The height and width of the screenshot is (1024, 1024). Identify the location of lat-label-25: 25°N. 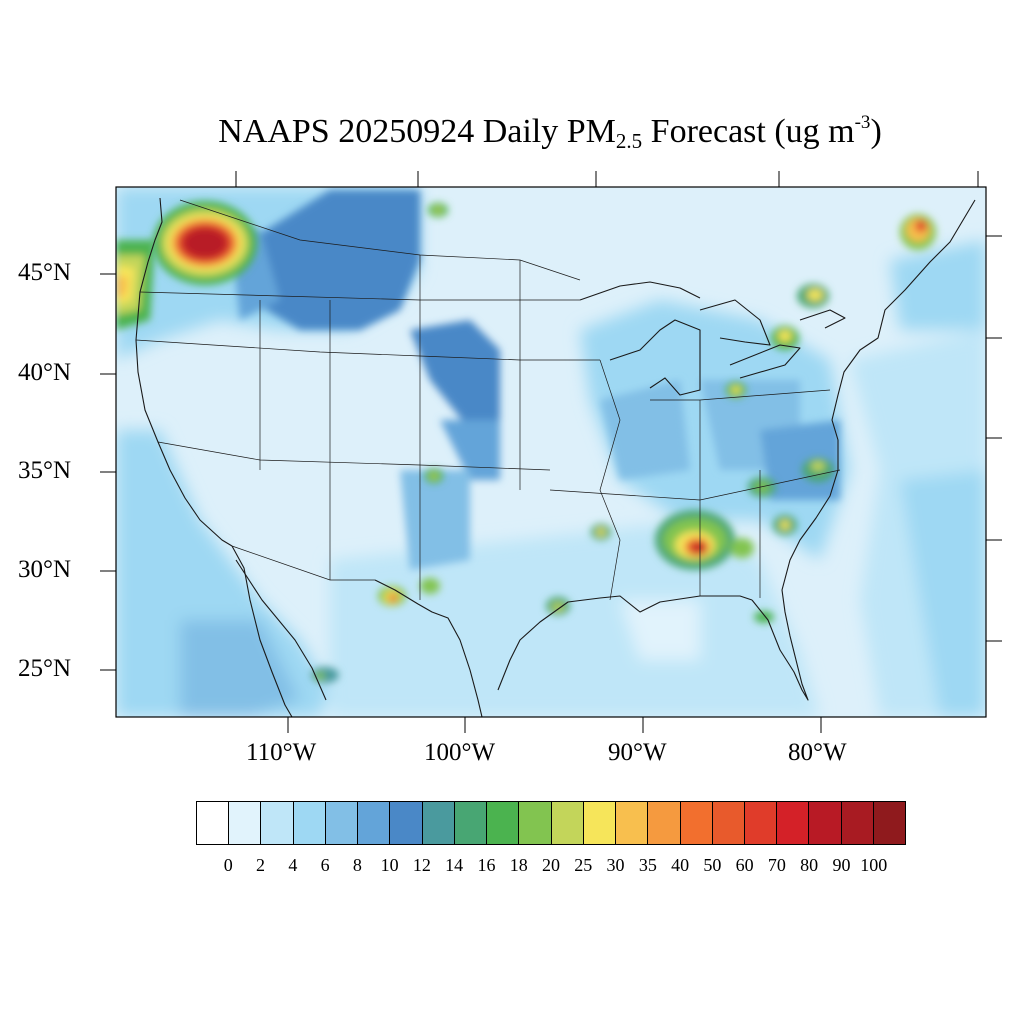
(45, 668).